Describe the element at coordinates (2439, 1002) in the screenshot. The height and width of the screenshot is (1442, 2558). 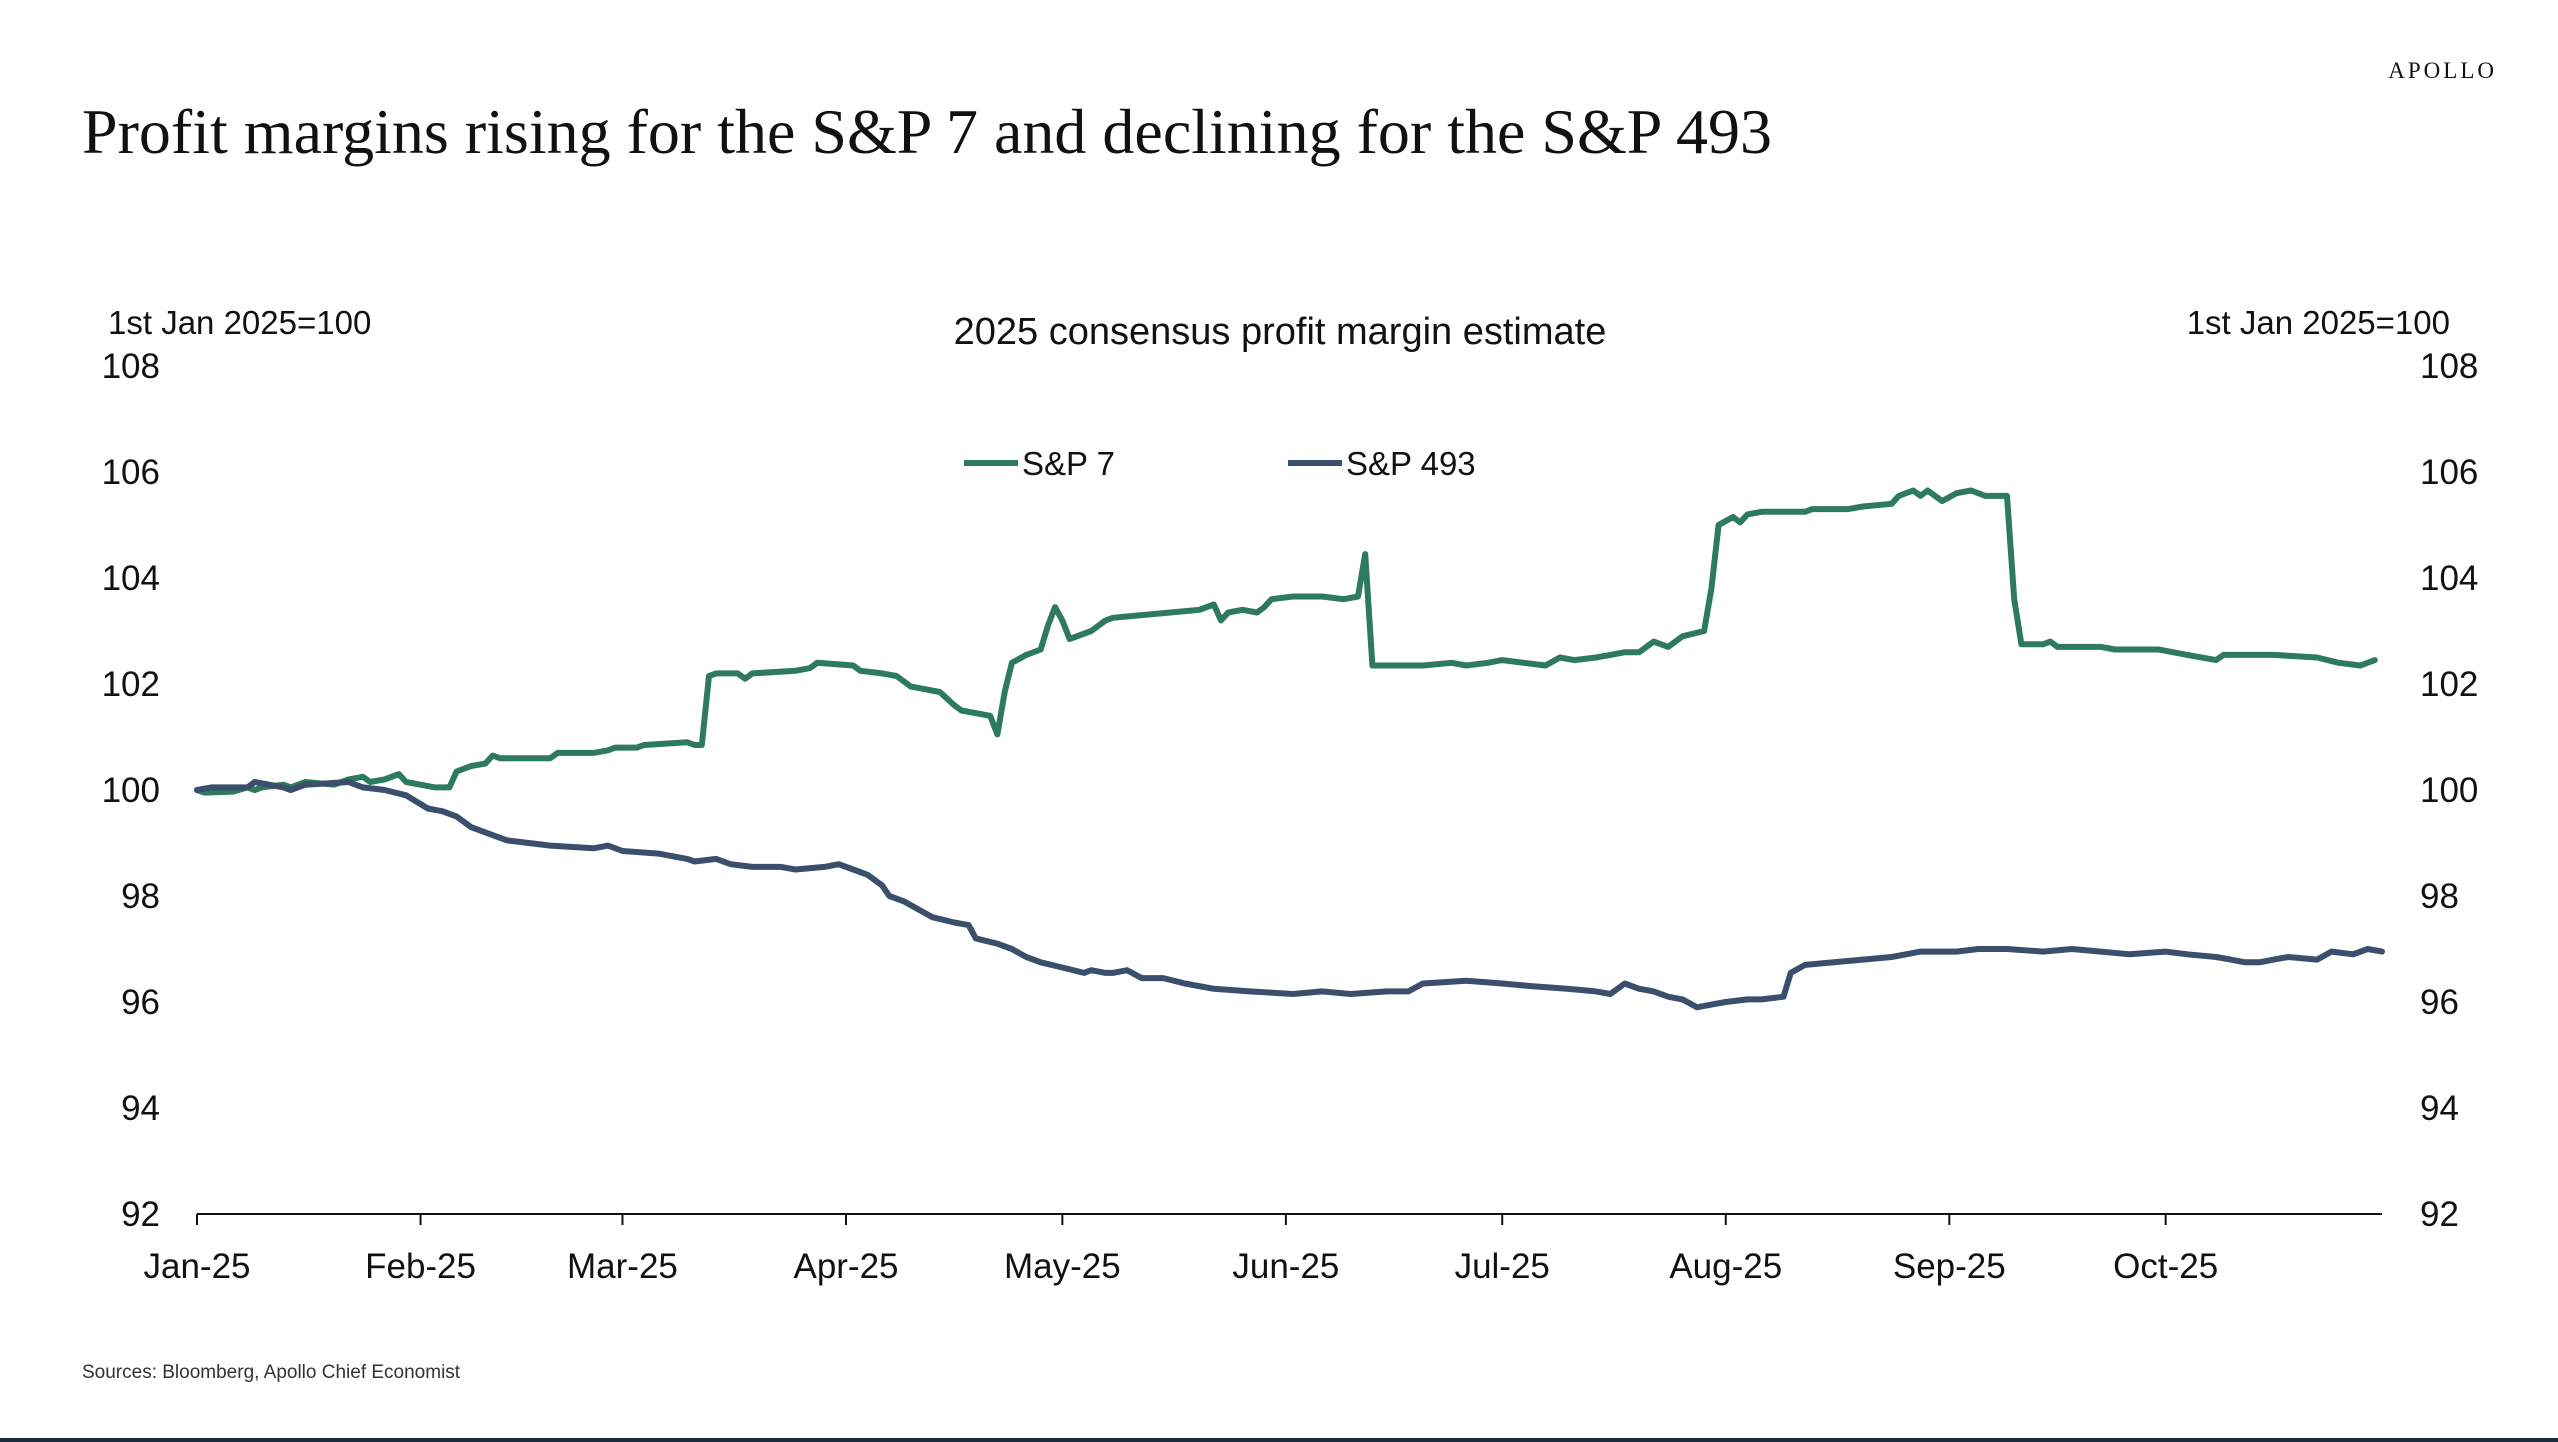
I see `y-tick-label-right: 96` at that location.